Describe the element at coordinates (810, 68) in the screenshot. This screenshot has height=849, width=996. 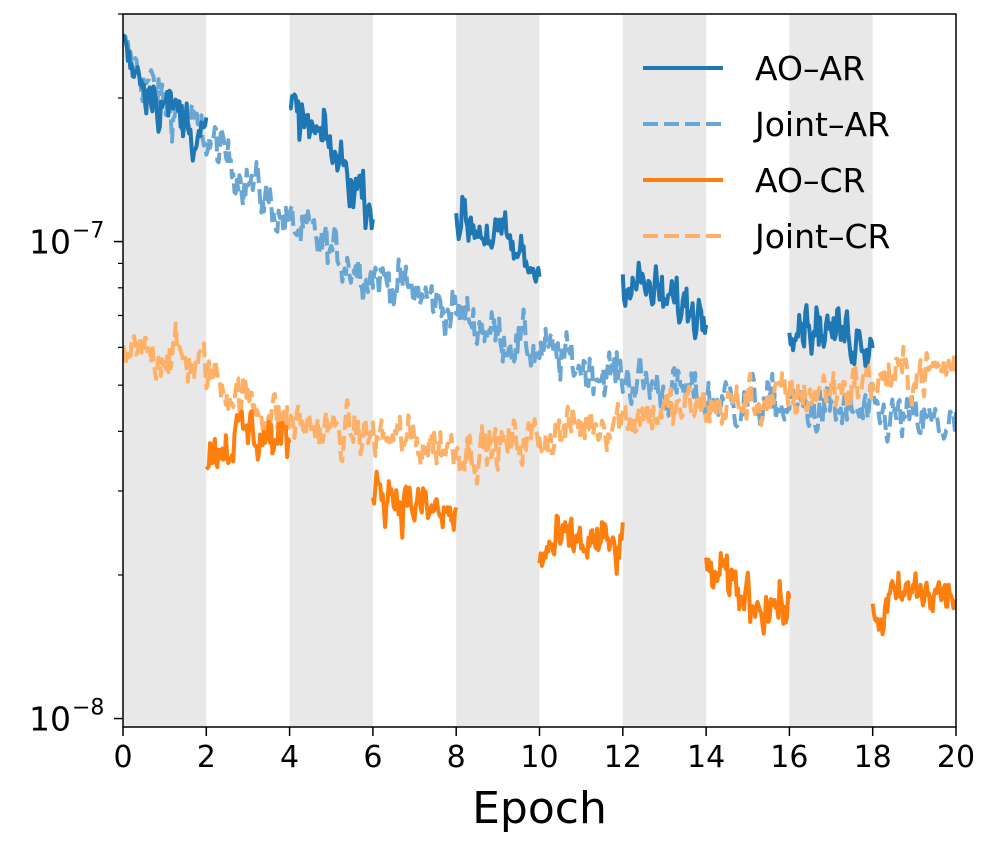
I see `legend-label-0: AO–AR` at that location.